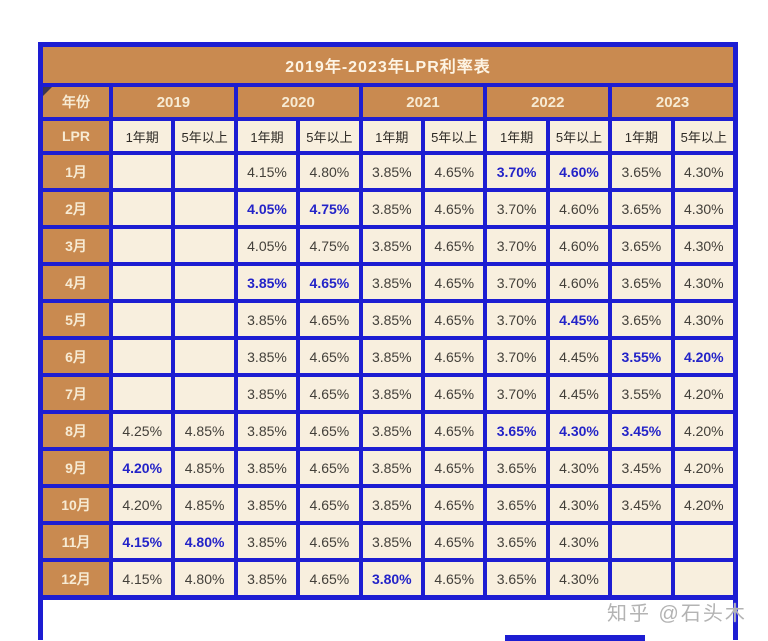 The height and width of the screenshot is (641, 768). What do you see at coordinates (76, 245) in the screenshot?
I see `month-cell: 3月` at bounding box center [76, 245].